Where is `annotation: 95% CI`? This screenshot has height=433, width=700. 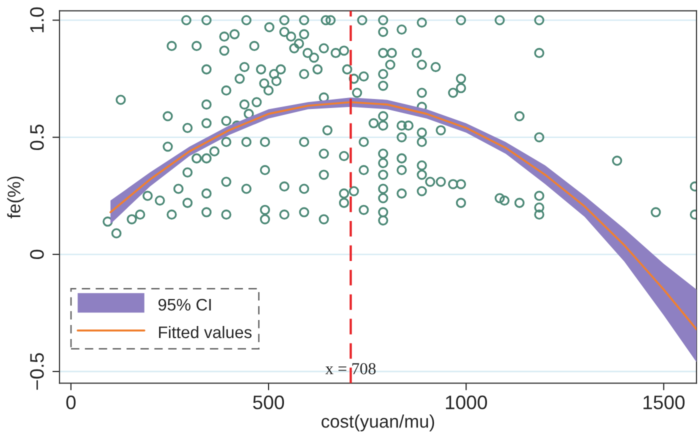
annotation: 95% CI is located at coordinates (184, 304).